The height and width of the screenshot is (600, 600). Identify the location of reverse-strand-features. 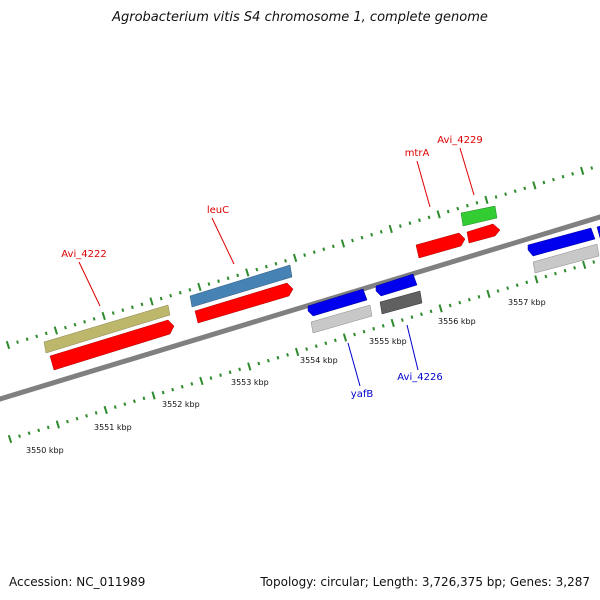
(453, 270).